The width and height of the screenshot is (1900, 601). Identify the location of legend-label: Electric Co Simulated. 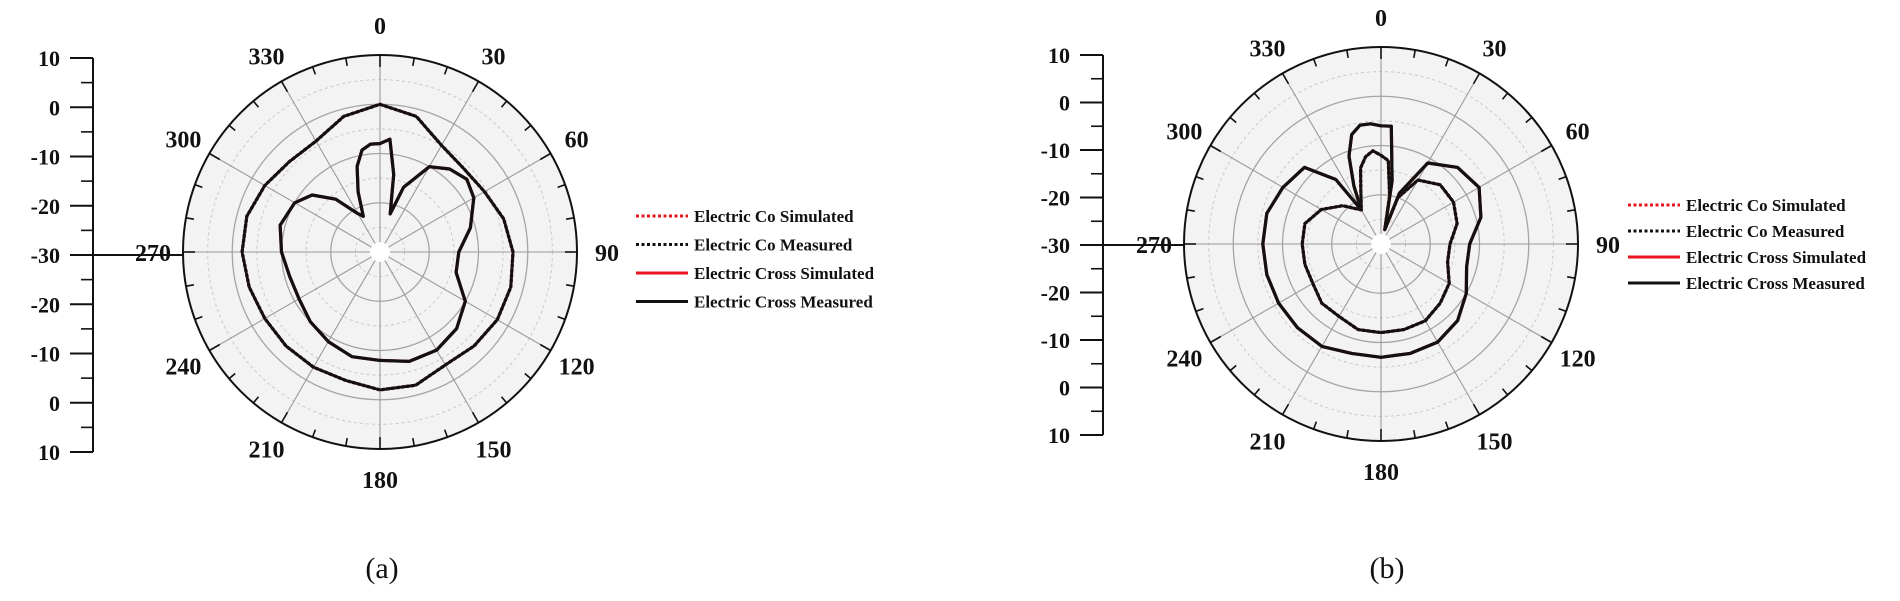
(774, 216).